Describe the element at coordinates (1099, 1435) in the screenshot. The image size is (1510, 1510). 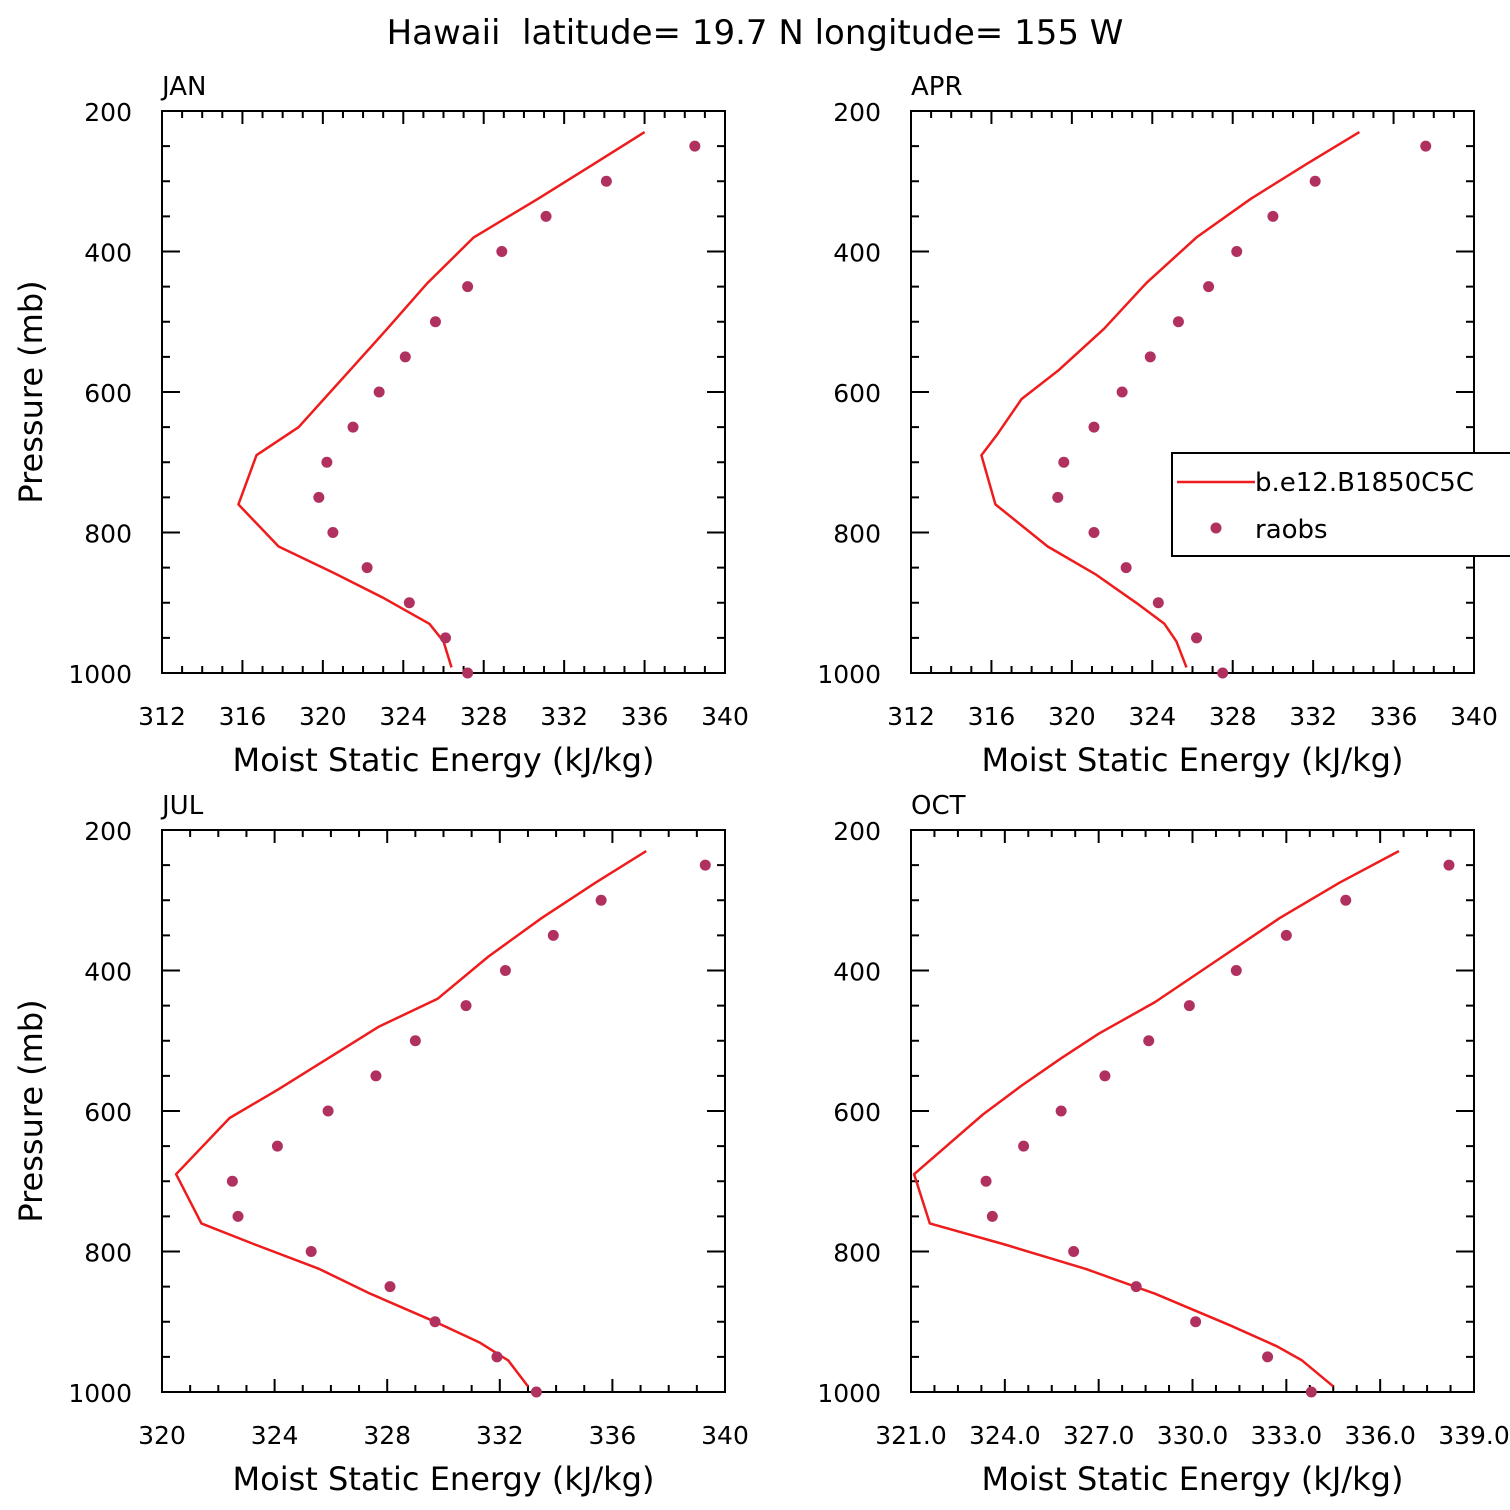
I see `x-tick-label: 327.0` at that location.